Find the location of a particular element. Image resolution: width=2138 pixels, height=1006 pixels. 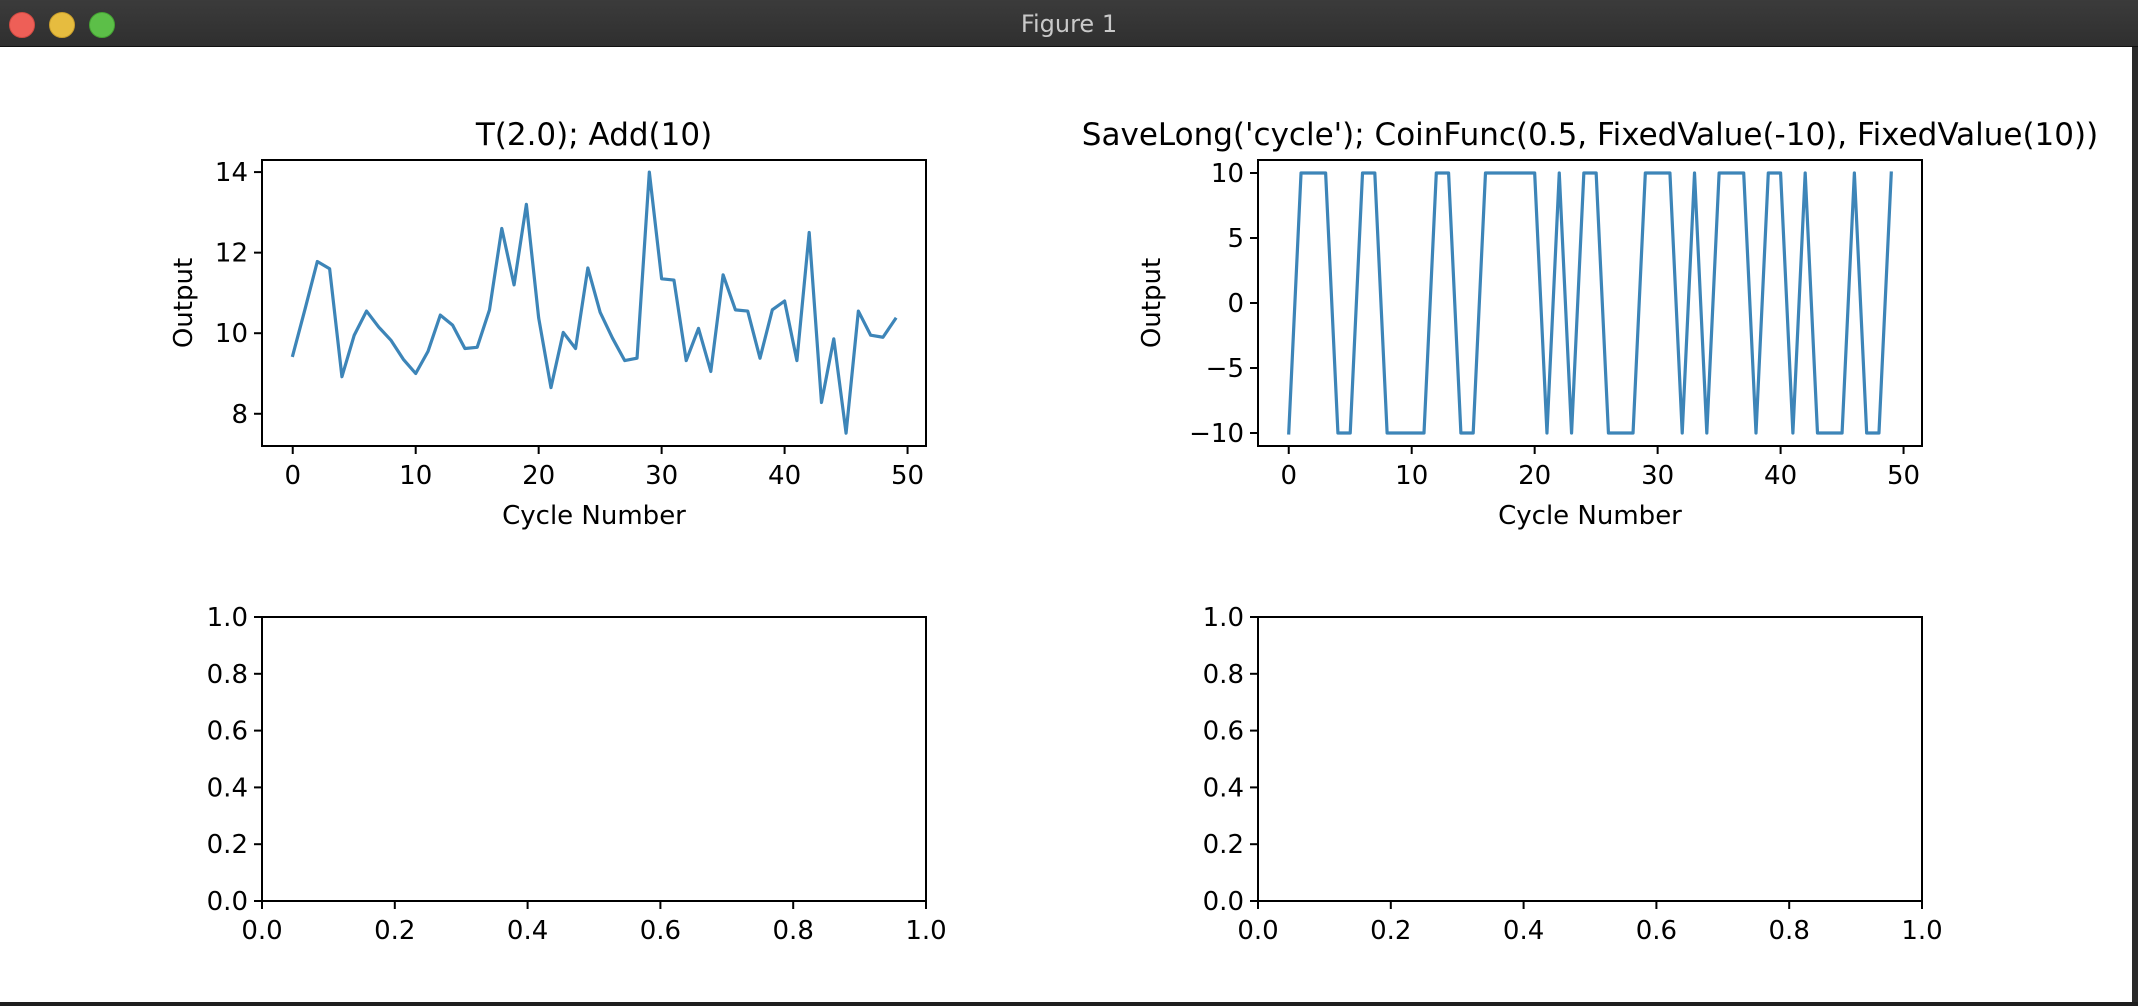

chart-3: 0.0 0.2 0.4 0.6 0.8 1.0 0.0 0.2 0.4 0.6 0.8 1.0 is located at coordinates (577, 774).